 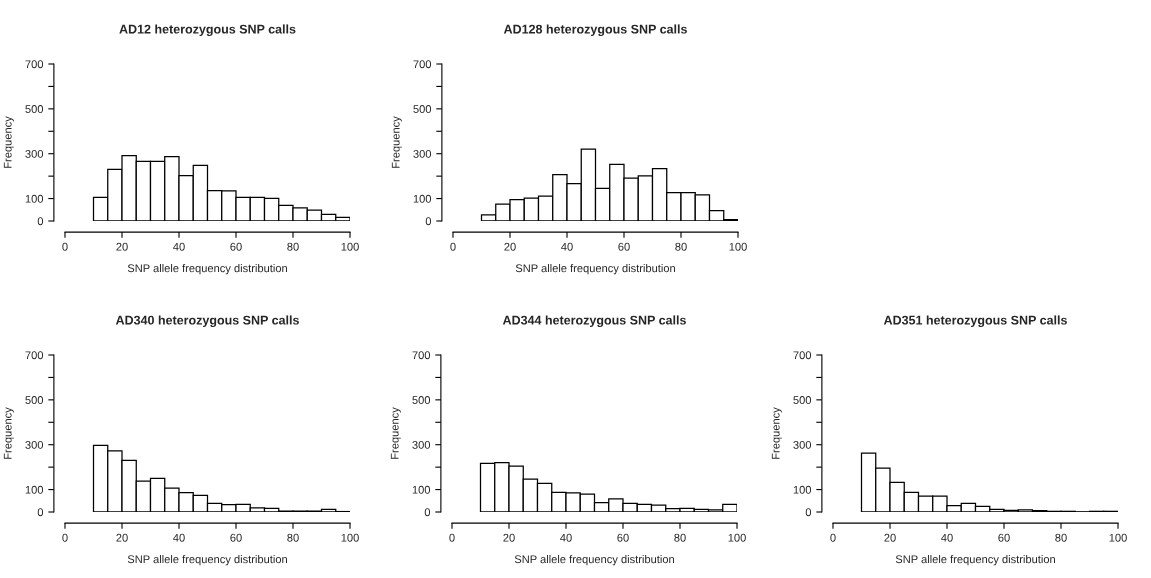 I want to click on chart-title: AD344 heterozygous SNP calls, so click(x=594, y=321).